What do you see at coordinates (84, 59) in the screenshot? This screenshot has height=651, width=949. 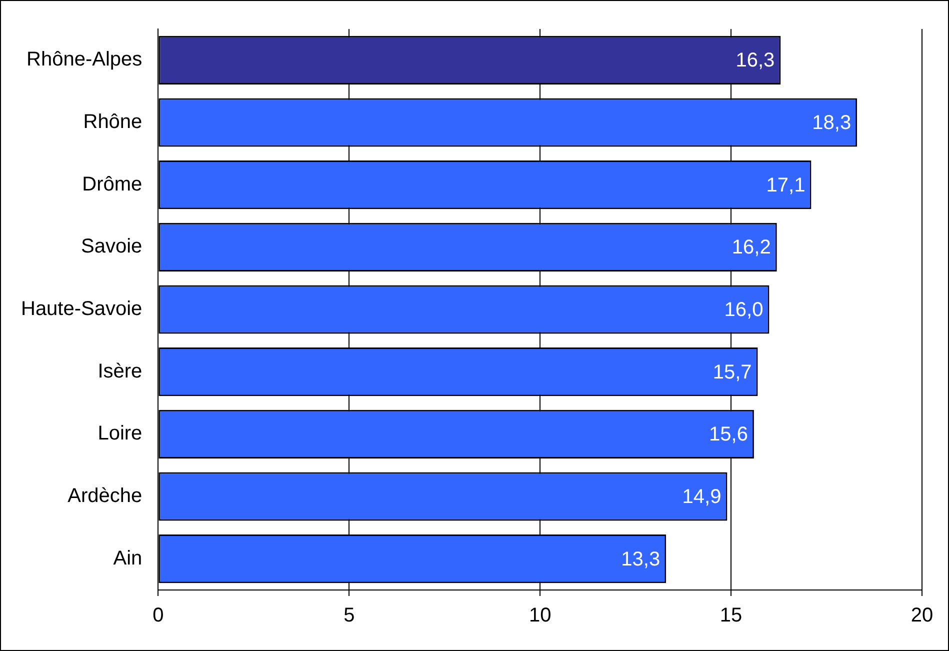 I see `y-tick-label: Rhône-Alpes` at bounding box center [84, 59].